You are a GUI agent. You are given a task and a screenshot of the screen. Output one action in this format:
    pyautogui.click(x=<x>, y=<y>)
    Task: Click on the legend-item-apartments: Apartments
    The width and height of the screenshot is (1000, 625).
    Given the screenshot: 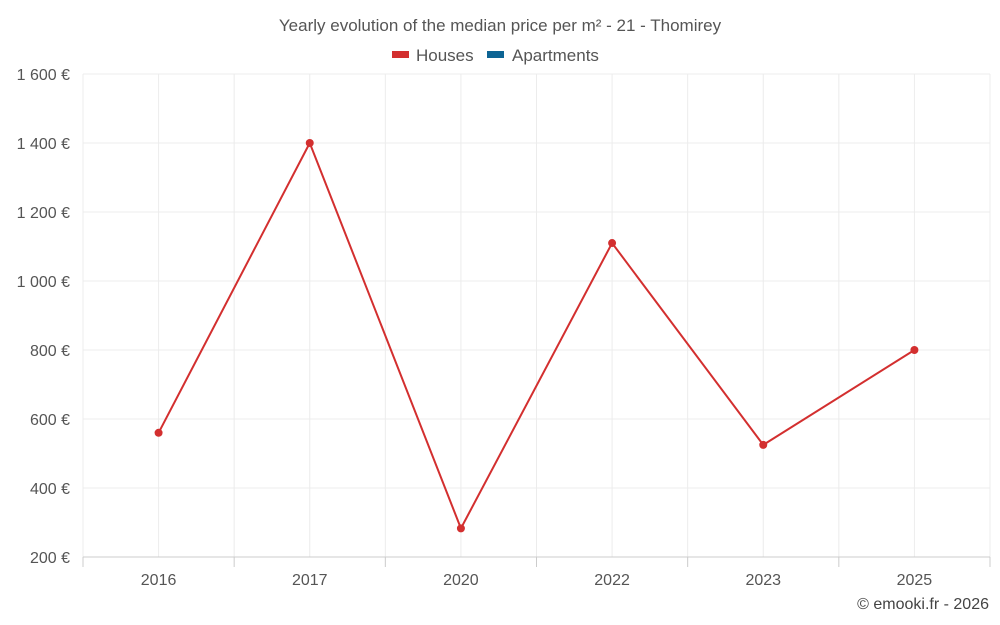 What is the action you would take?
    pyautogui.click(x=543, y=55)
    